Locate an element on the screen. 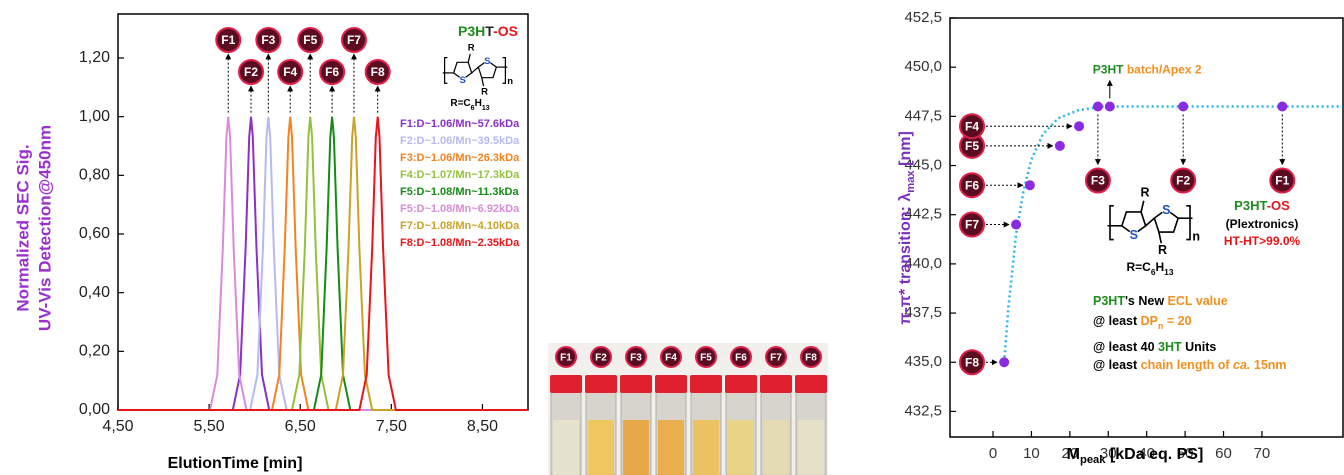 This screenshot has width=1344, height=475. bracket is located at coordinates (1150, 222).